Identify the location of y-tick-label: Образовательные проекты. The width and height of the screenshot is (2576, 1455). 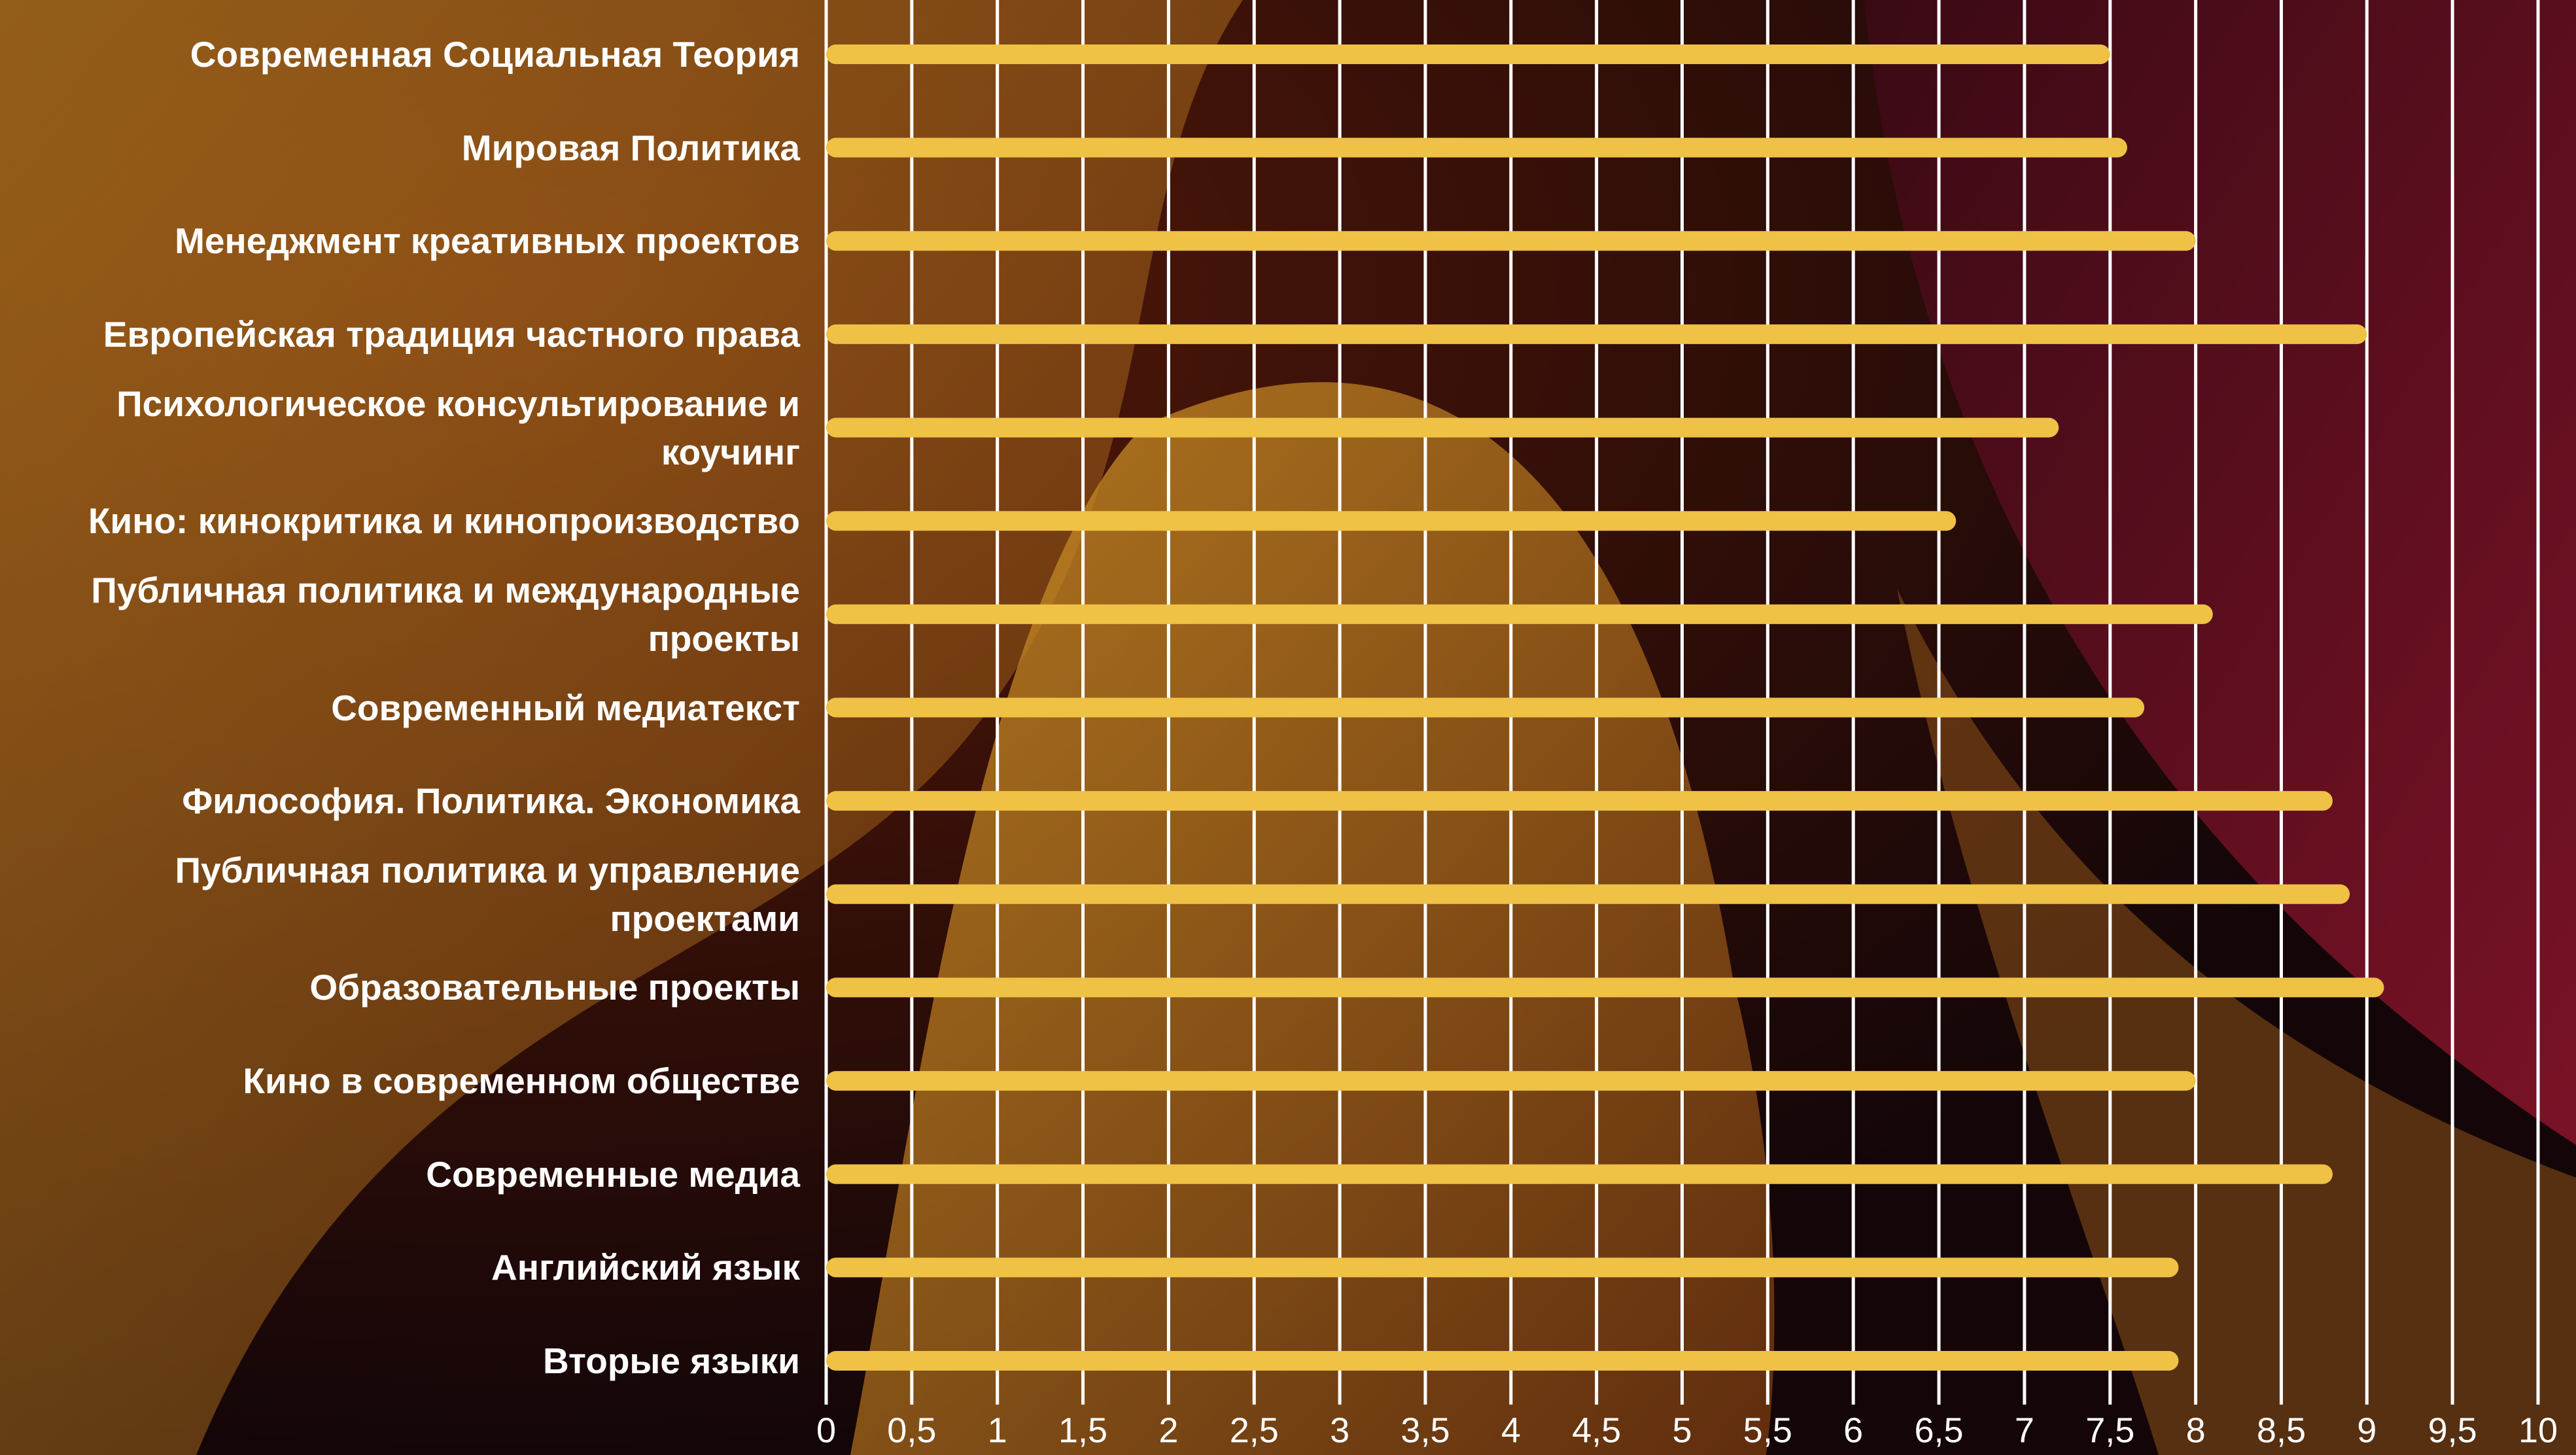
(554, 987).